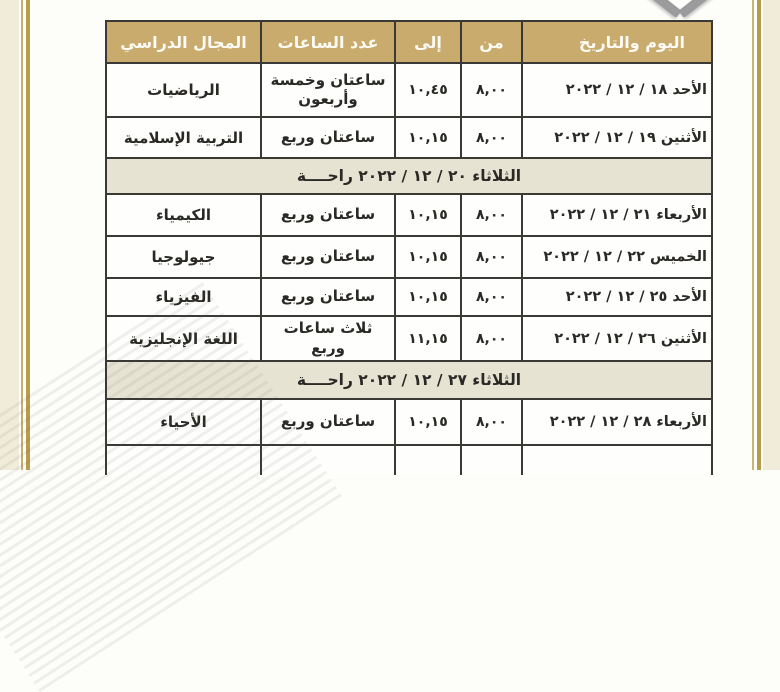 Image resolution: width=780 pixels, height=692 pixels. Describe the element at coordinates (28, 235) in the screenshot. I see `frame-border-left-thick` at that location.